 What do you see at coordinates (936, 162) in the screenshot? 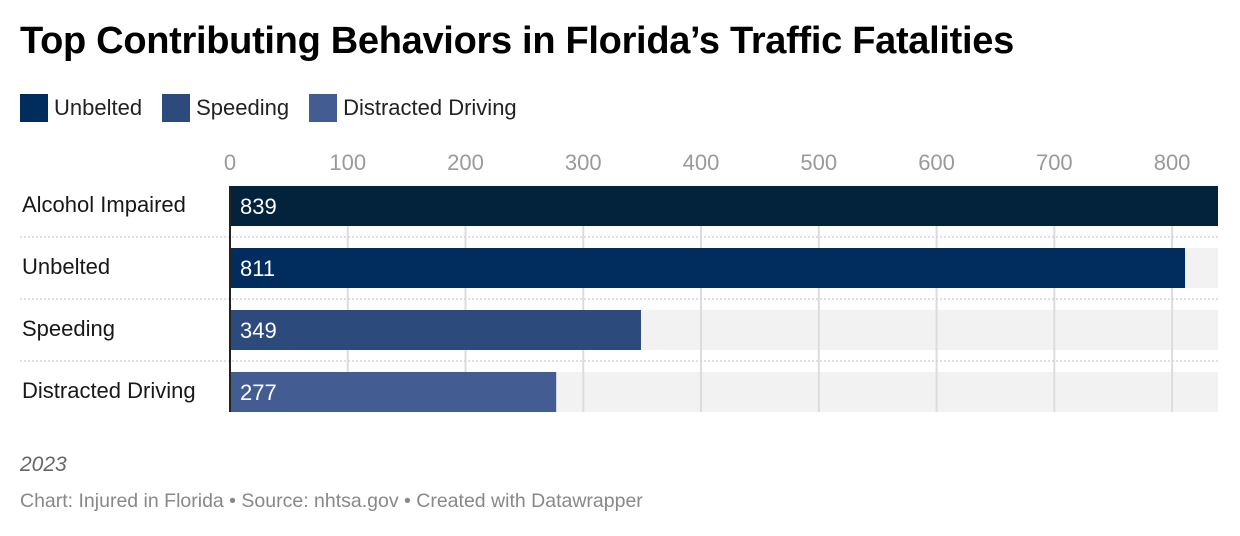
I see `x-tick-label: 600` at bounding box center [936, 162].